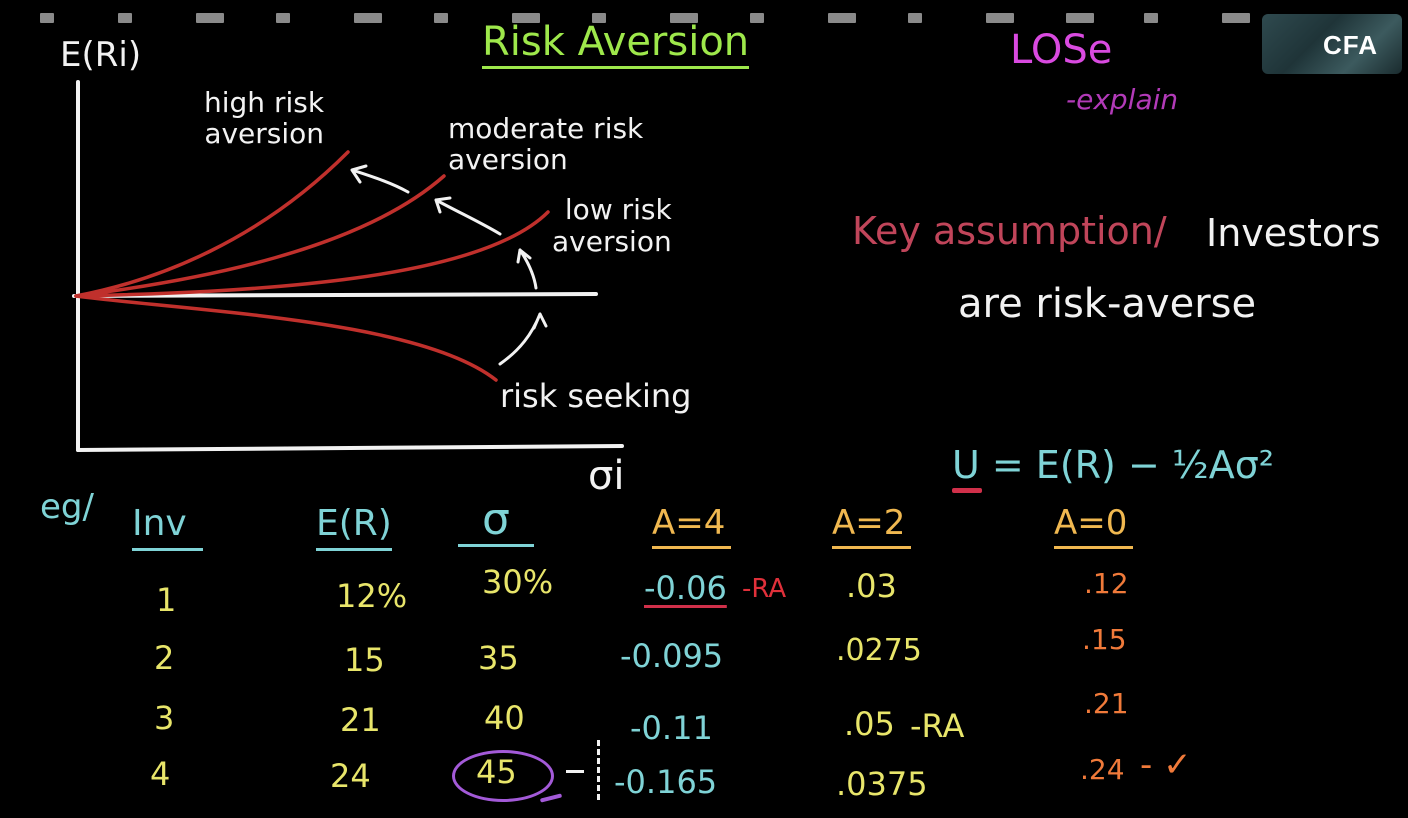 The height and width of the screenshot is (818, 1408). Describe the element at coordinates (1009, 231) in the screenshot. I see `key-assumption-label: Key assumption/` at that location.